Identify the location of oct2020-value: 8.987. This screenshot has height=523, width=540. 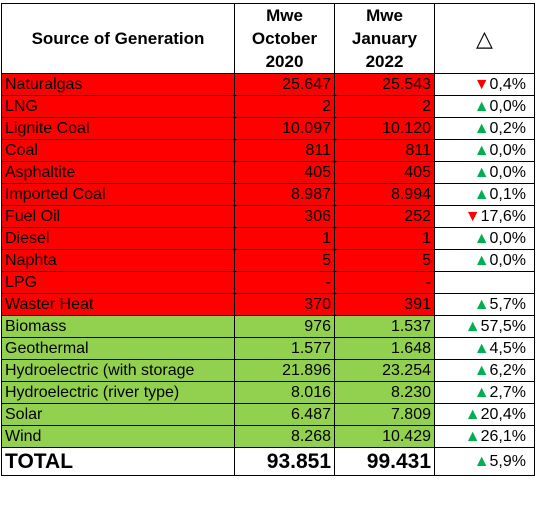
(284, 194).